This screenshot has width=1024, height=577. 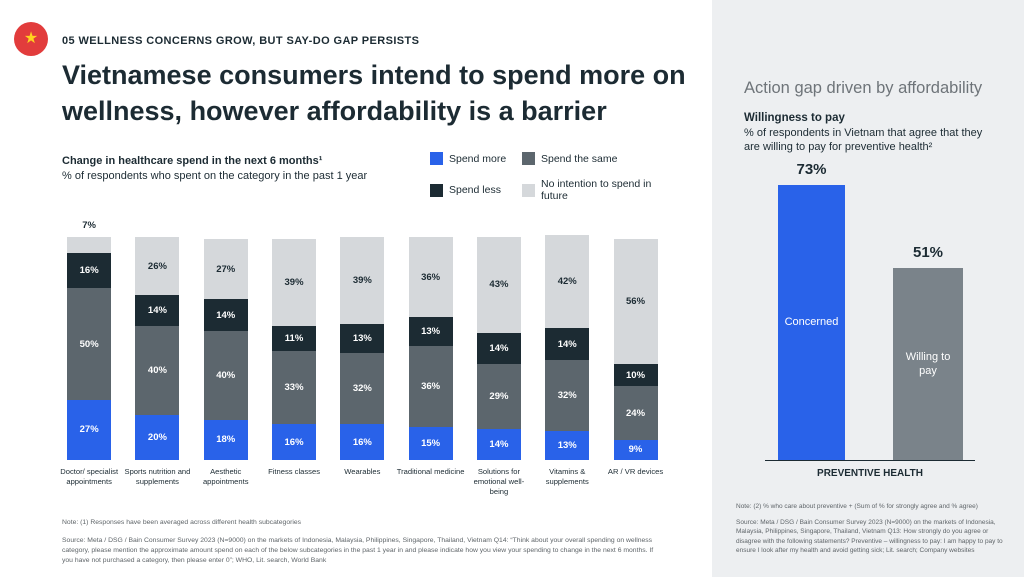 I want to click on segment-no-intention-to-spend-in-future: 26%, so click(x=157, y=266).